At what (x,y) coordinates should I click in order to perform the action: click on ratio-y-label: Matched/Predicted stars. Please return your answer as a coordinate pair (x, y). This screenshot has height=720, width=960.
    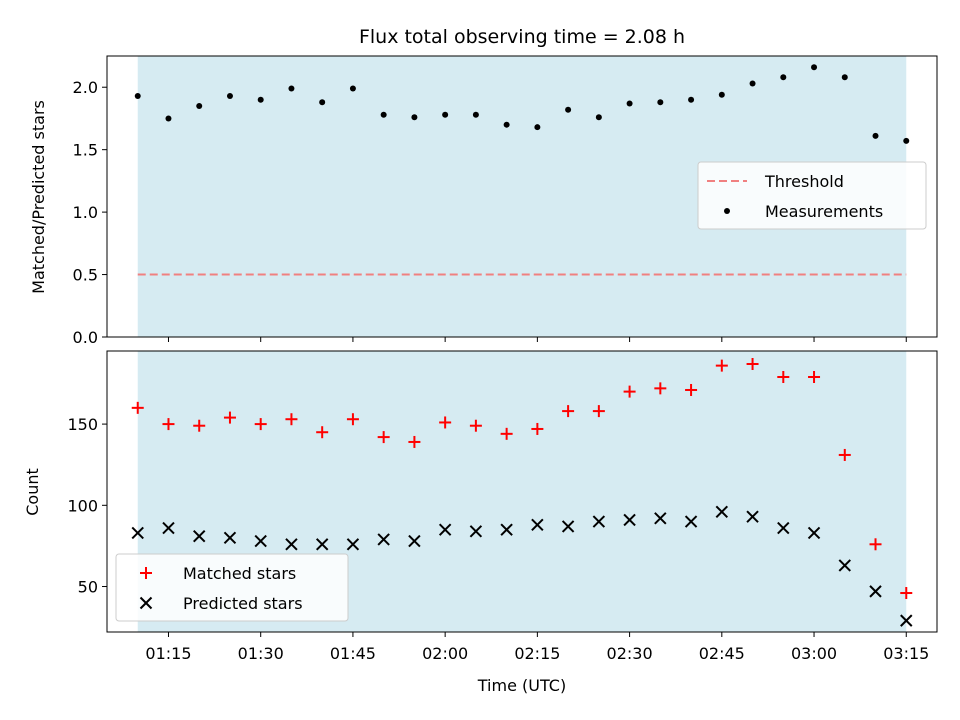
    Looking at the image, I should click on (38, 197).